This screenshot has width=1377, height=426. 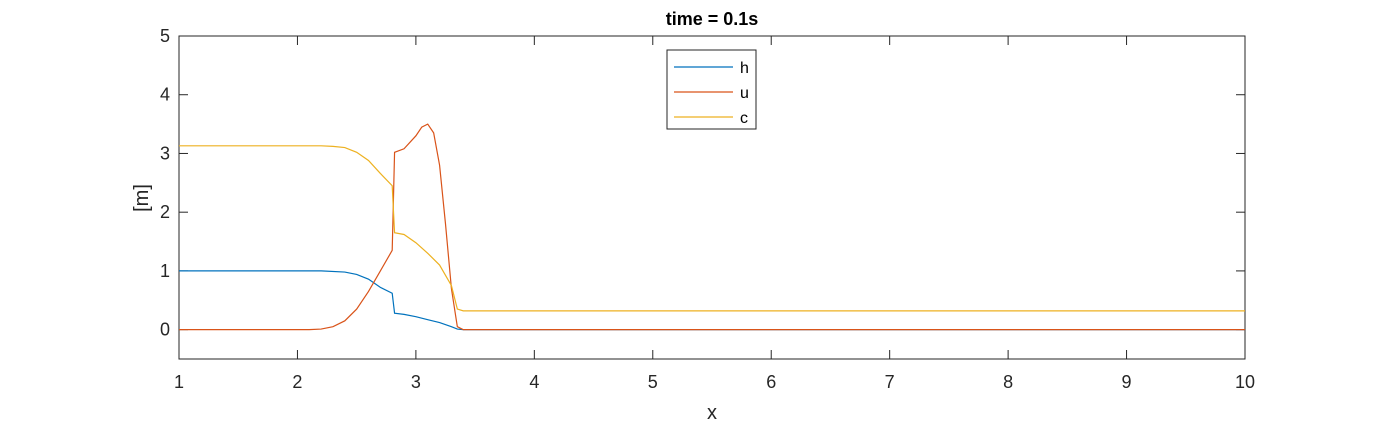 What do you see at coordinates (771, 382) in the screenshot?
I see `x-tick-label: 6` at bounding box center [771, 382].